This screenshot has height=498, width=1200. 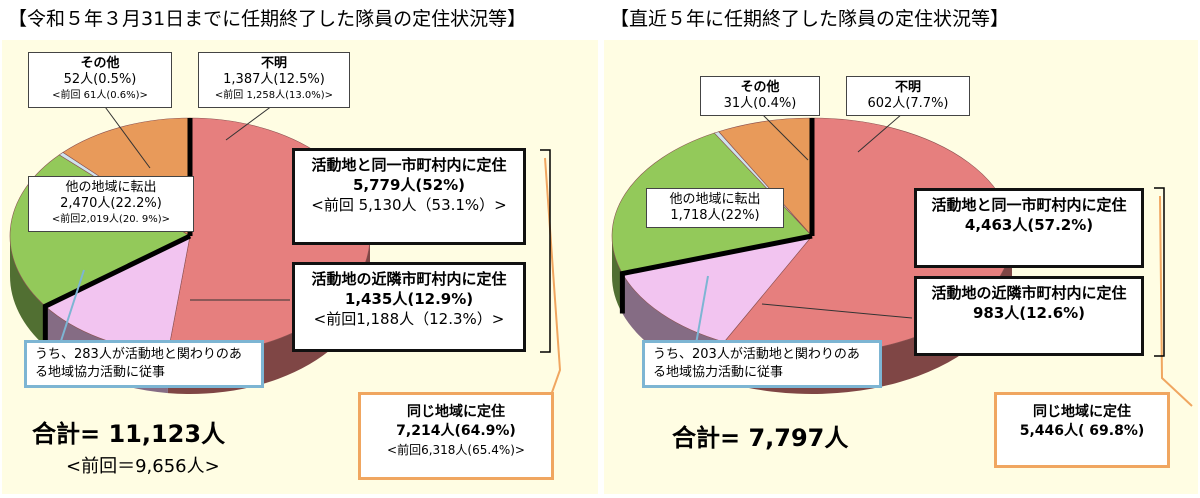 I want to click on slice-percent: 22.2, so click(x=130, y=203).